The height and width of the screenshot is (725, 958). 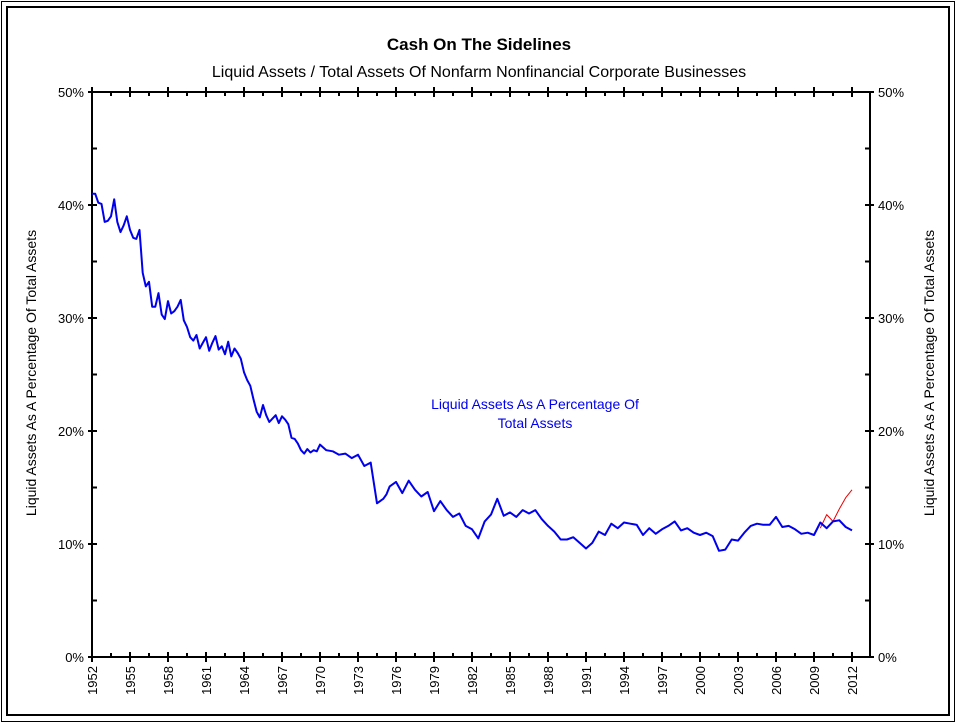 What do you see at coordinates (814, 680) in the screenshot?
I see `x-tick-label: 2009` at bounding box center [814, 680].